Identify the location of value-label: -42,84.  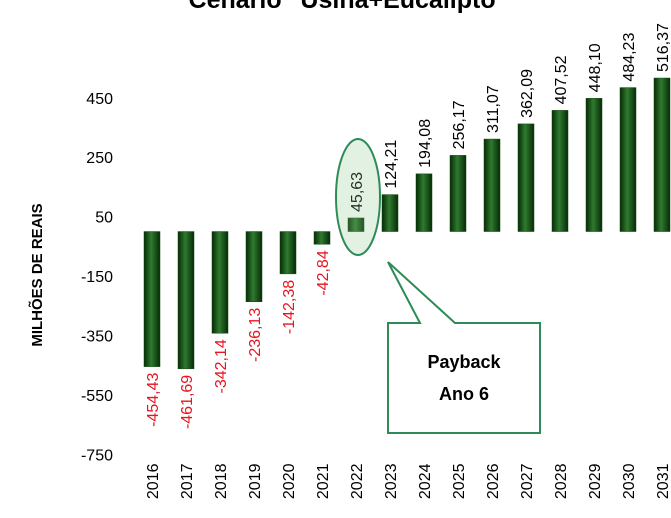
(323, 272).